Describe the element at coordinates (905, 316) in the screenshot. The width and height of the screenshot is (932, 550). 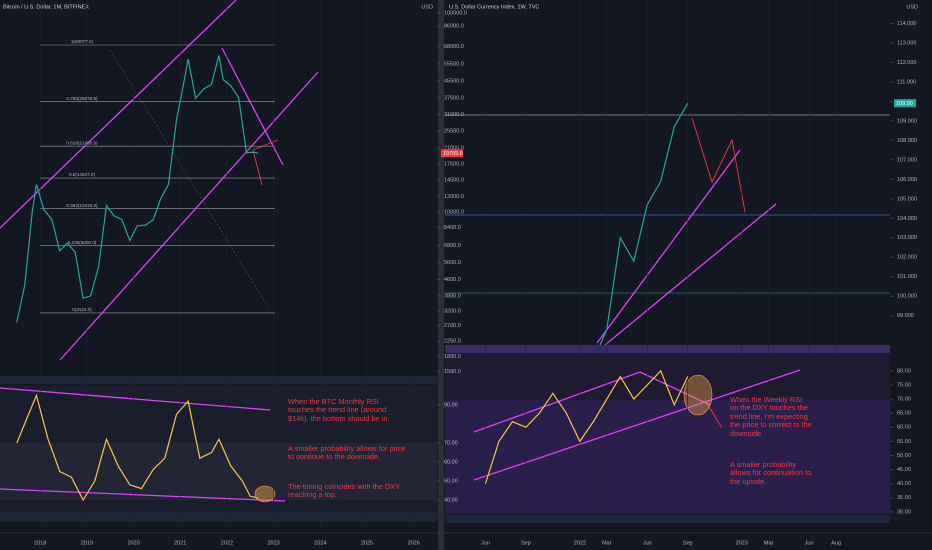
I see `y-tick-label: 99.000` at that location.